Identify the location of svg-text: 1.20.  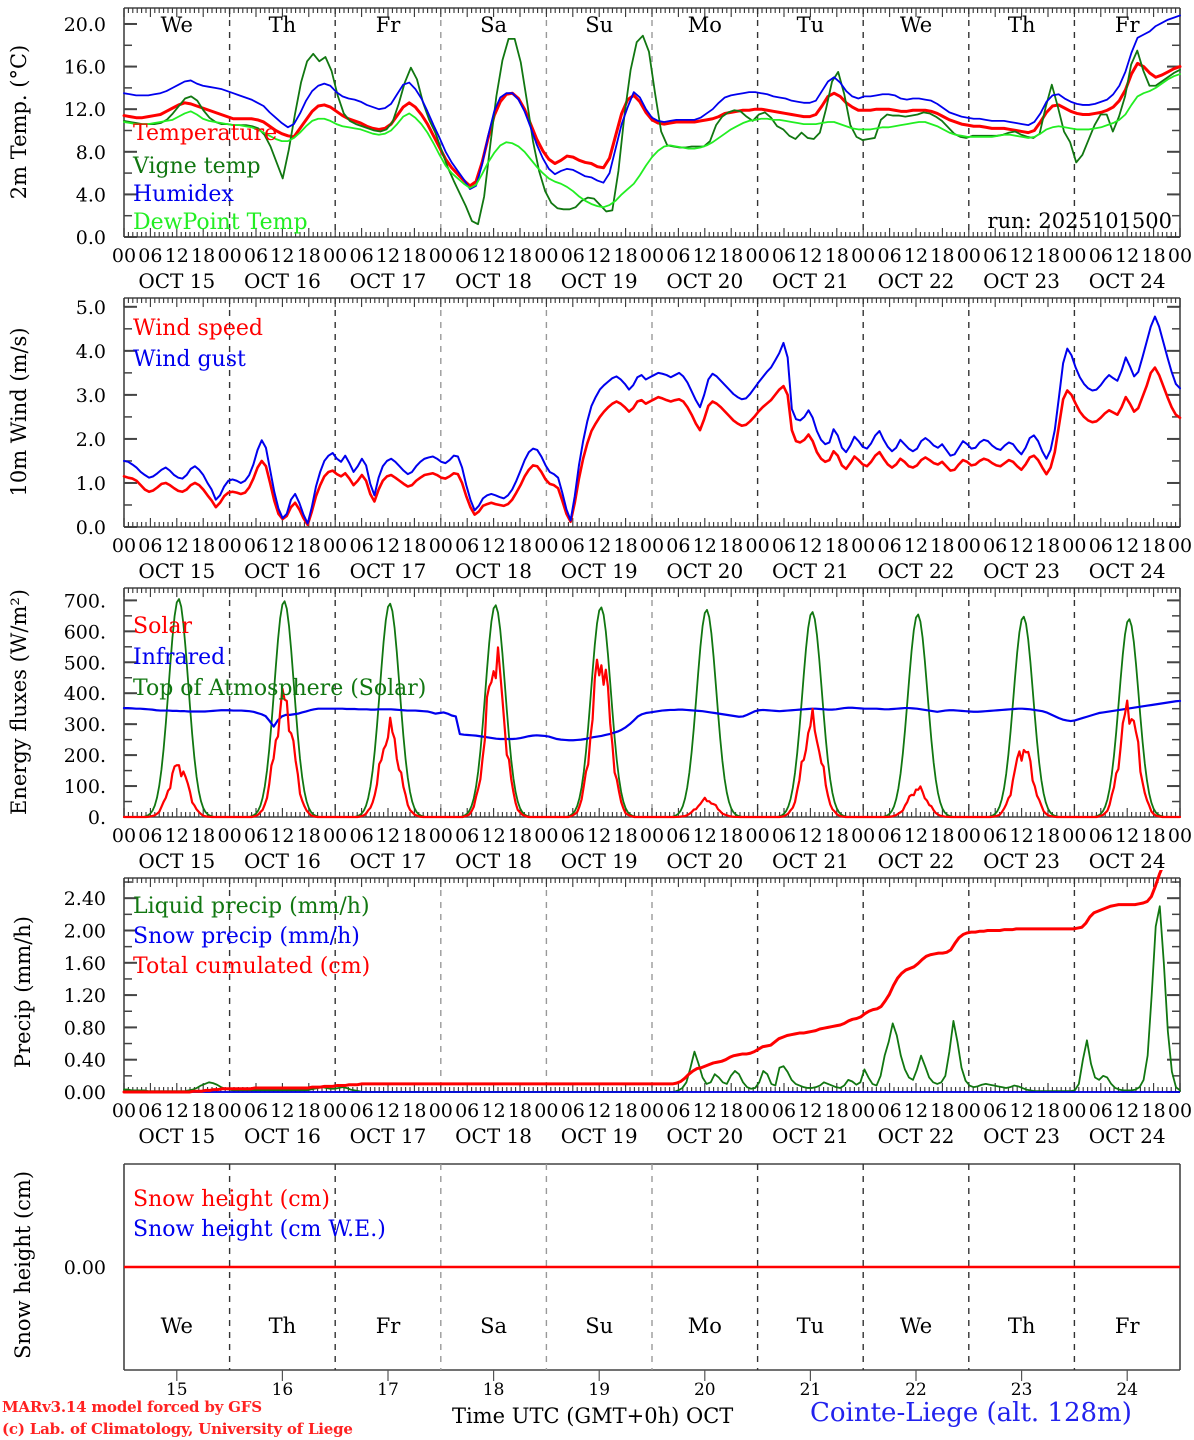
(85, 996).